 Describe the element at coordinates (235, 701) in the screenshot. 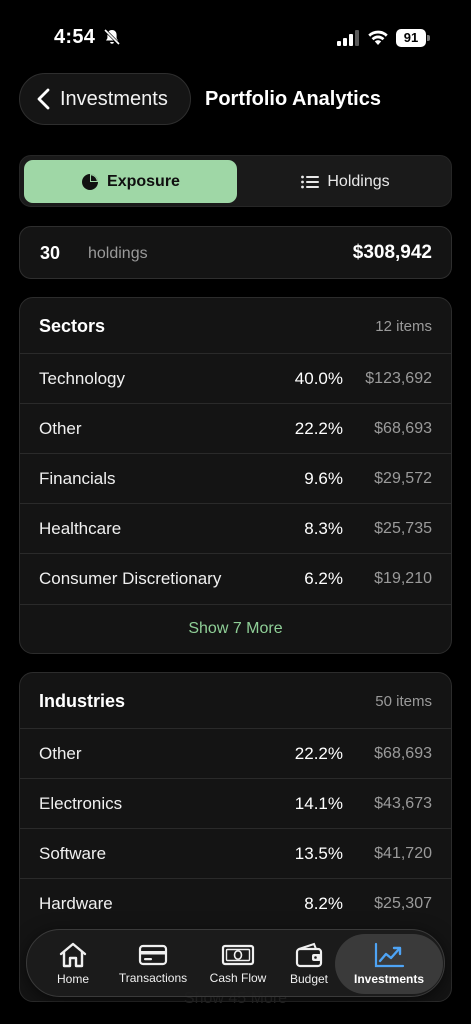

I see `industries-header: Industries 50 items` at that location.